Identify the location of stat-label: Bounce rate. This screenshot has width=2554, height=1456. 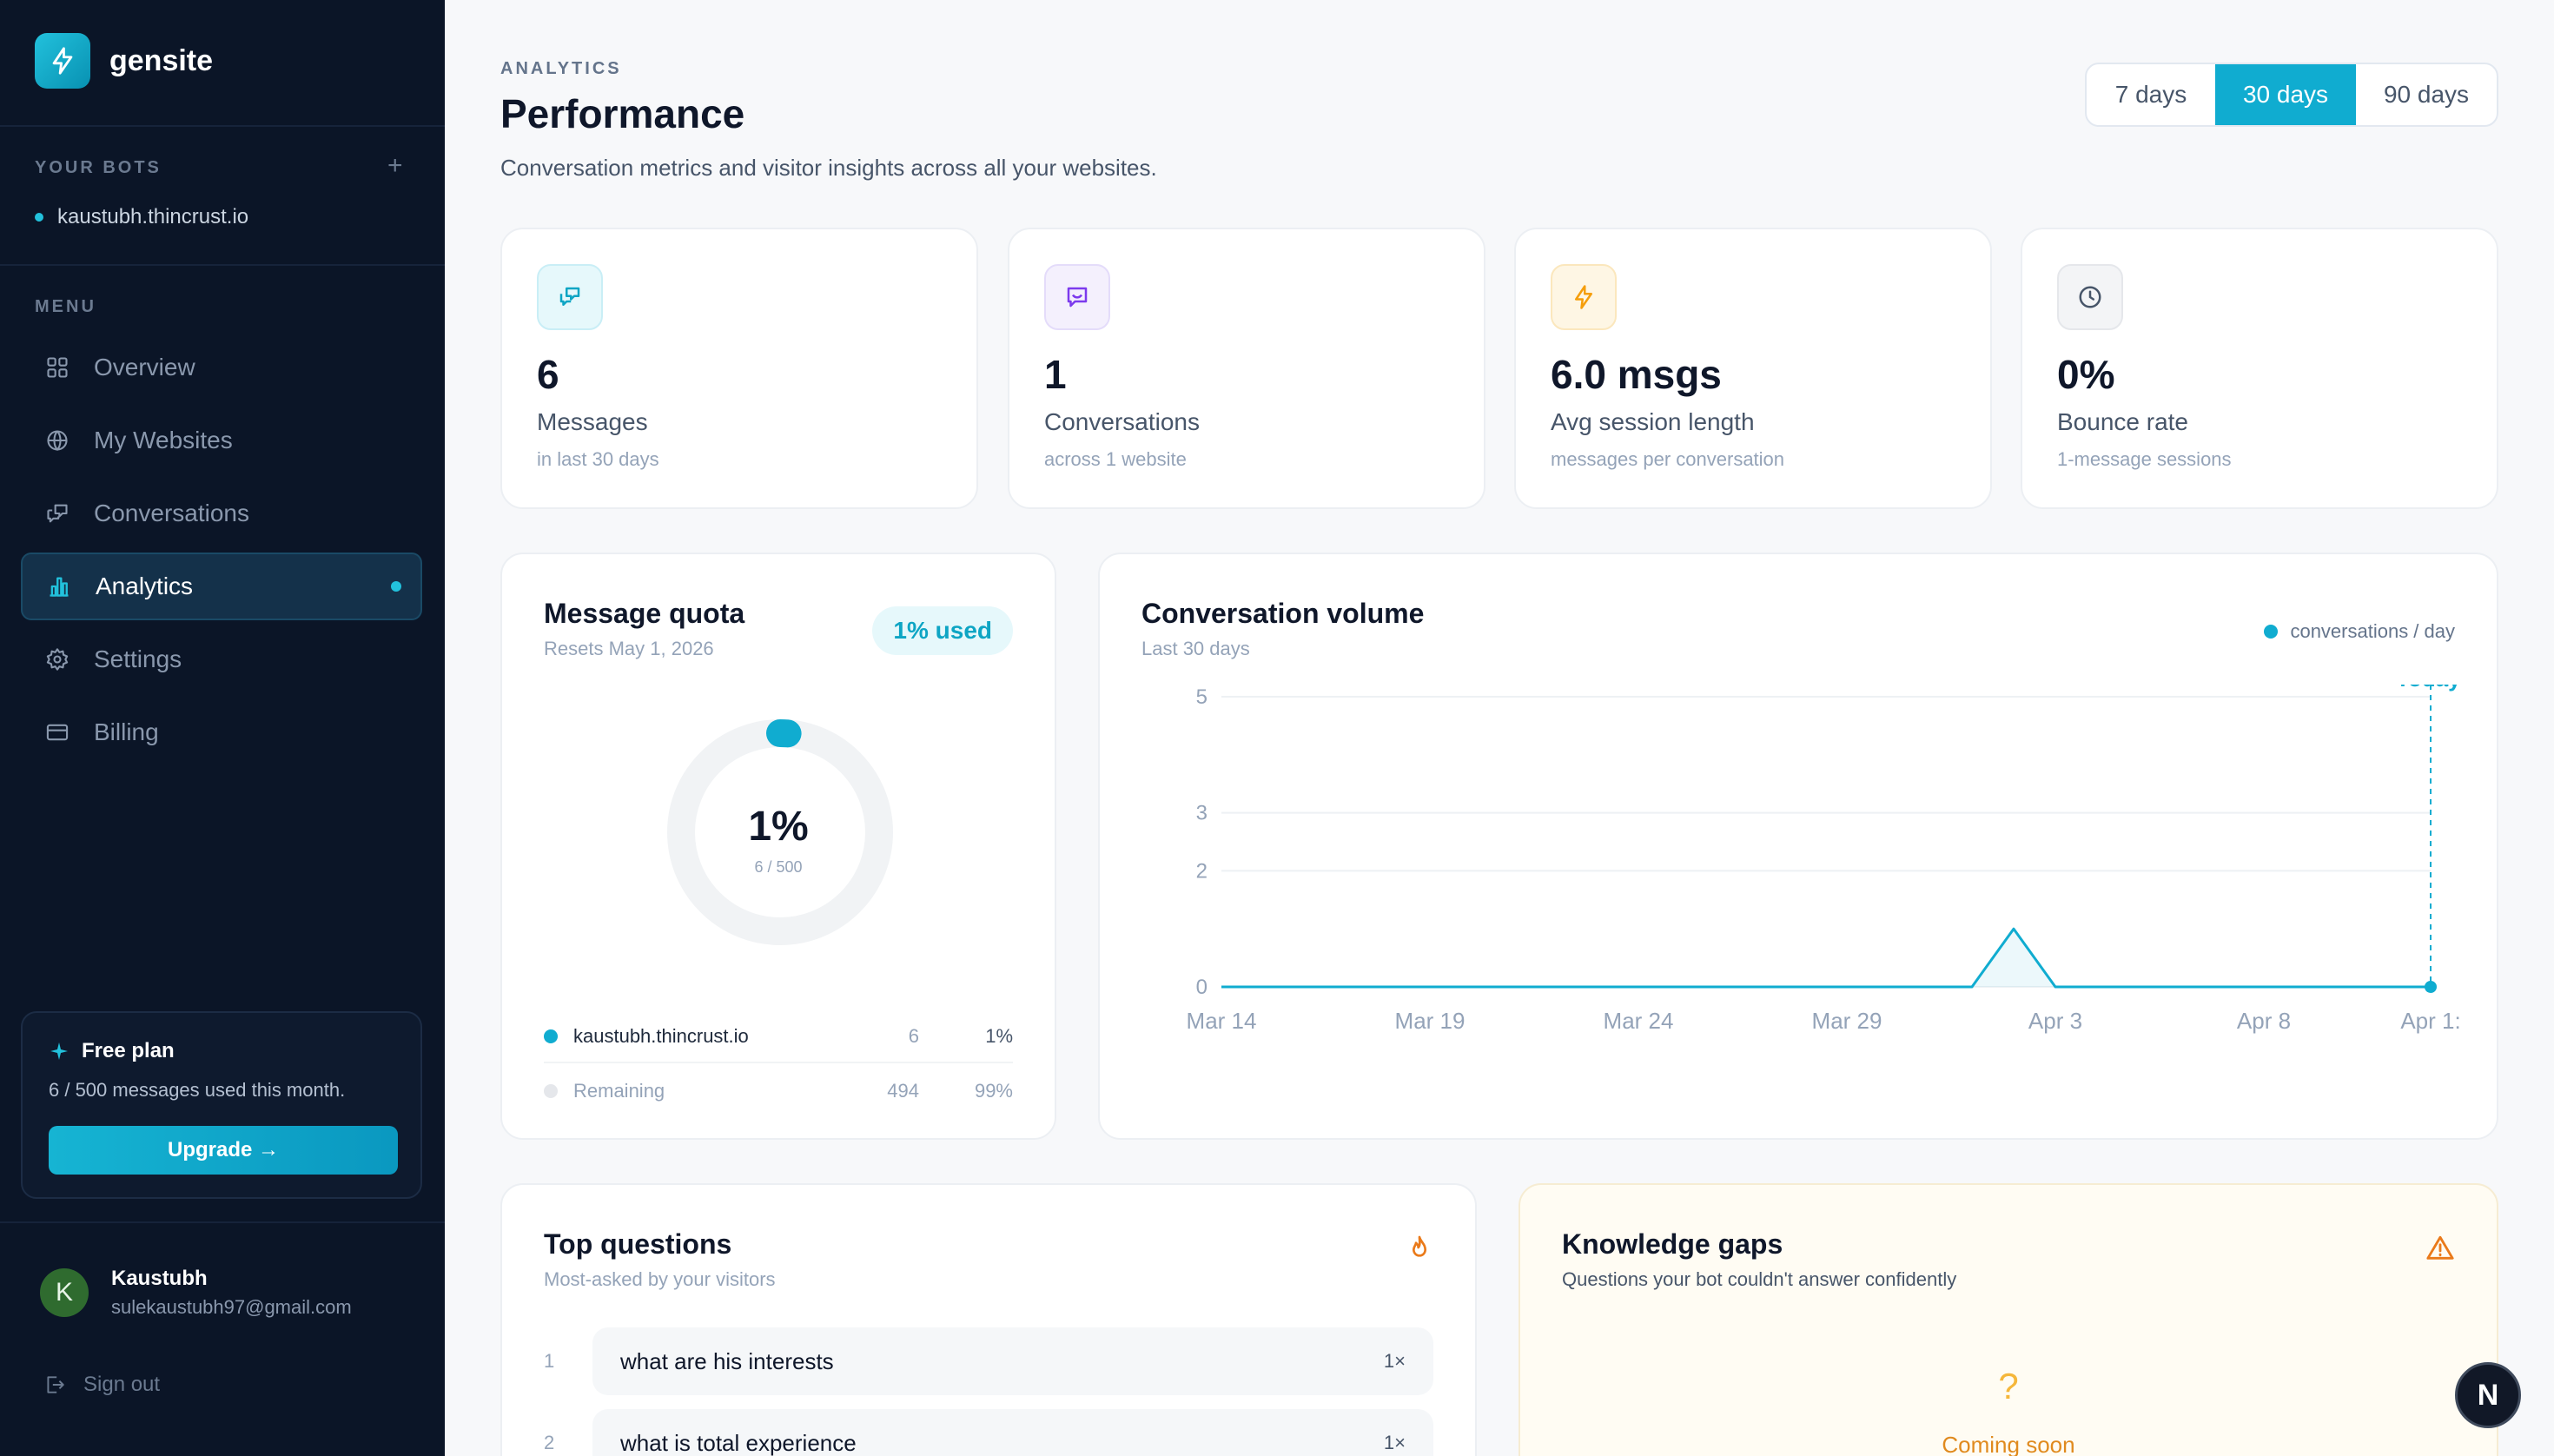
(2123, 421).